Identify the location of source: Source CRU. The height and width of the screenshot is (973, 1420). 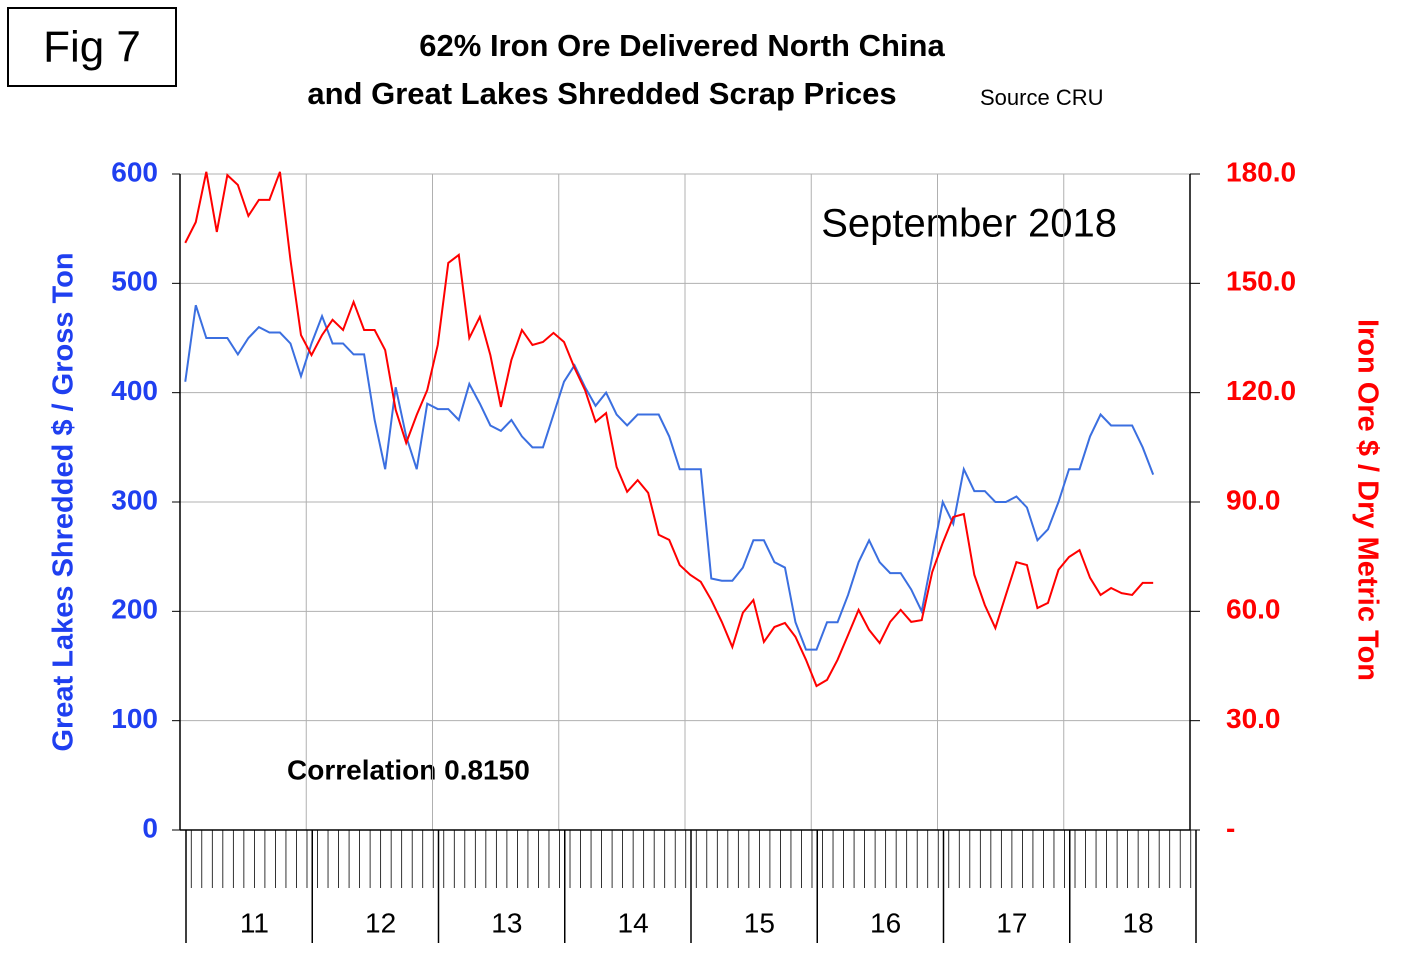
(1041, 97).